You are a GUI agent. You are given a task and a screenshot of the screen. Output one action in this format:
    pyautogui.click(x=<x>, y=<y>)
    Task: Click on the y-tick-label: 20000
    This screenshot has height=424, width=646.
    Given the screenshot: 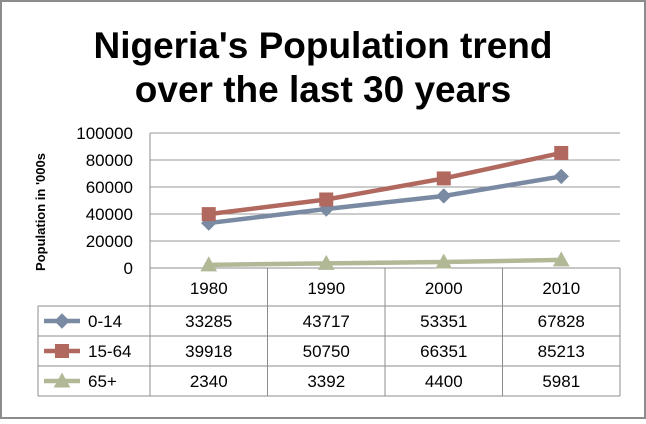 What is the action you would take?
    pyautogui.click(x=109, y=241)
    